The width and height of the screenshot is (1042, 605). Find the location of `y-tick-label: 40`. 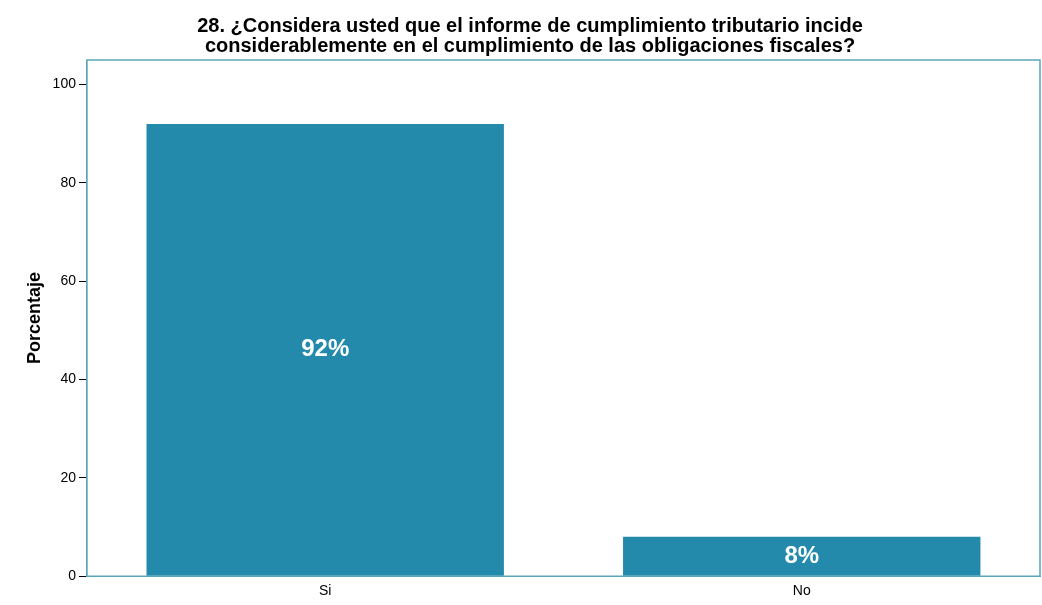

y-tick-label: 40 is located at coordinates (68, 378).